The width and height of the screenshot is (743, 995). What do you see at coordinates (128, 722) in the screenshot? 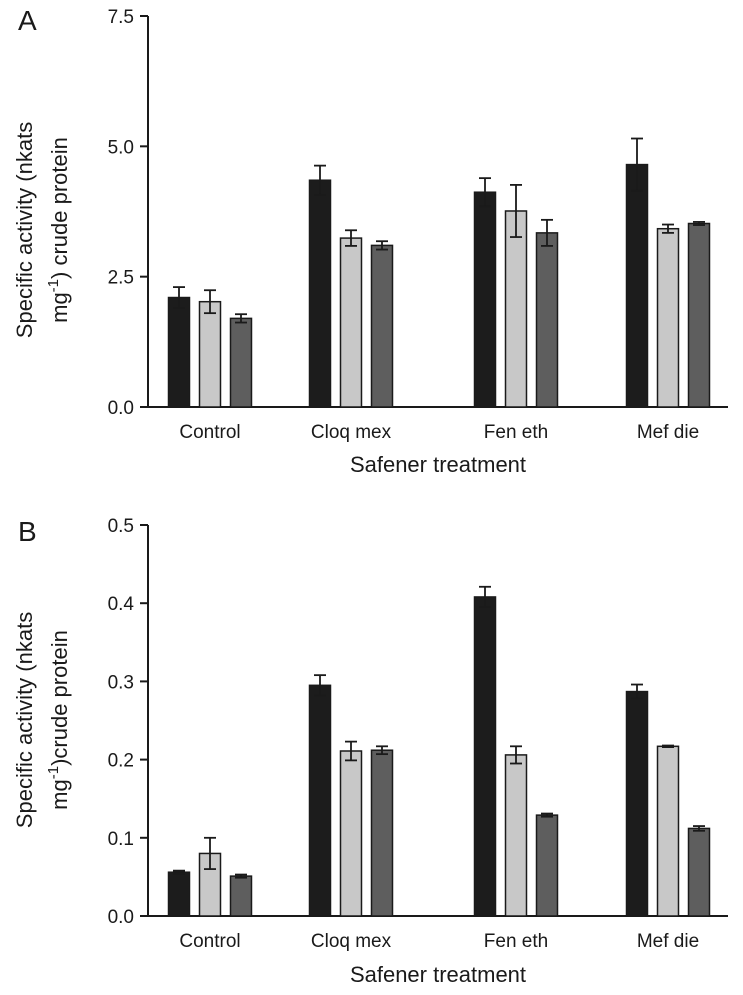
I see `y-ticks: 0.0 0.1 0.2 0.3 0.4 0.5` at bounding box center [128, 722].